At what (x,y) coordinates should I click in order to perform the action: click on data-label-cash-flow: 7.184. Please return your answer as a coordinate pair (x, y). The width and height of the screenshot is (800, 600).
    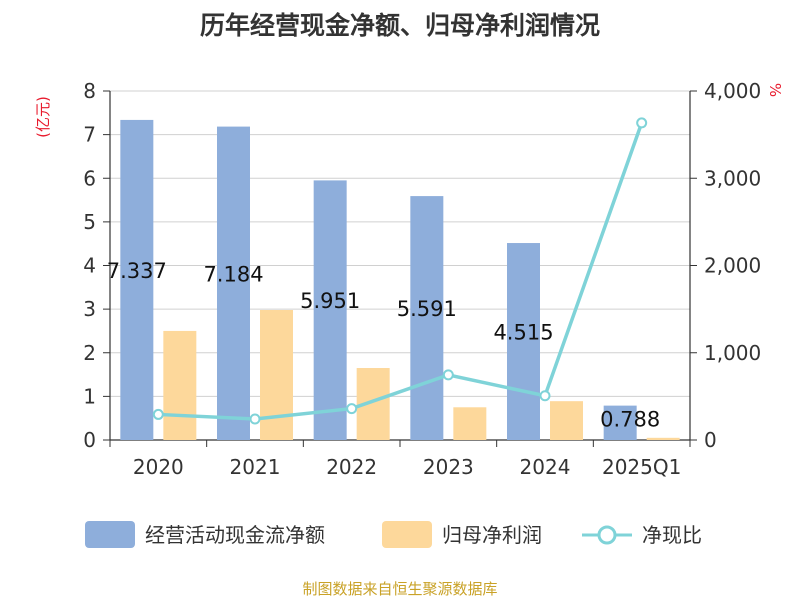
    Looking at the image, I should click on (233, 274).